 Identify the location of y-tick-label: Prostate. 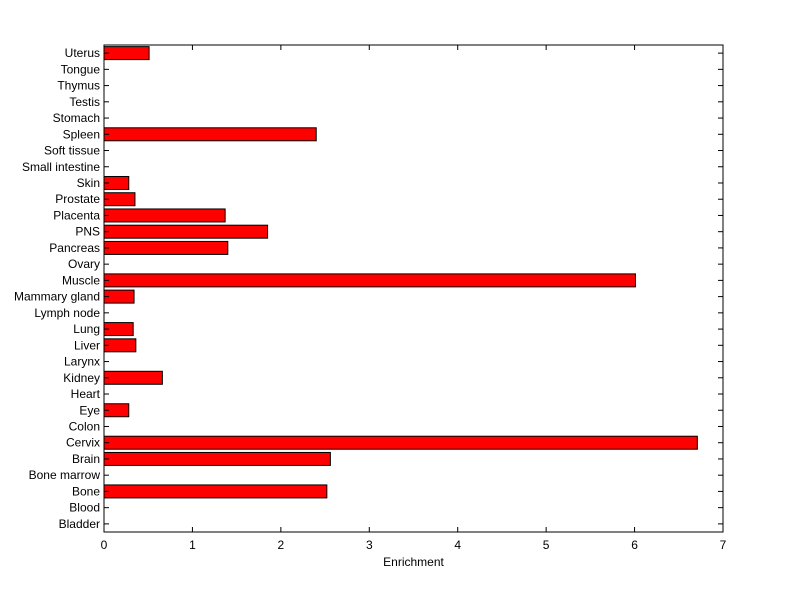
(77, 199).